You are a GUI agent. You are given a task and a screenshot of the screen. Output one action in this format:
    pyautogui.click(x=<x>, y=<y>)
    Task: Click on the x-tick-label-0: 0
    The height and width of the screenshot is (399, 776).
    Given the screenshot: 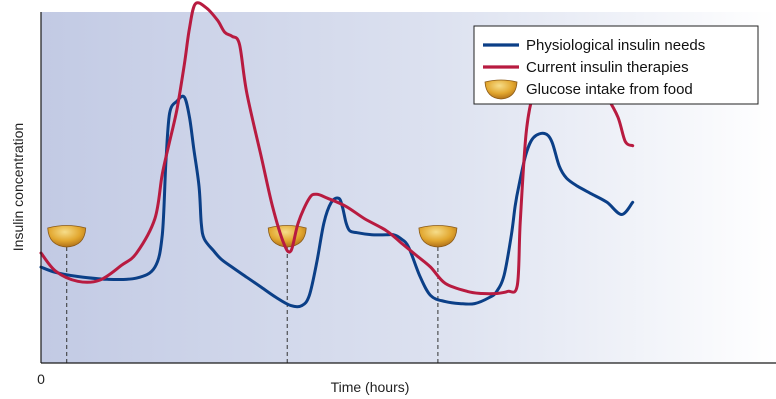 What is the action you would take?
    pyautogui.click(x=41, y=379)
    